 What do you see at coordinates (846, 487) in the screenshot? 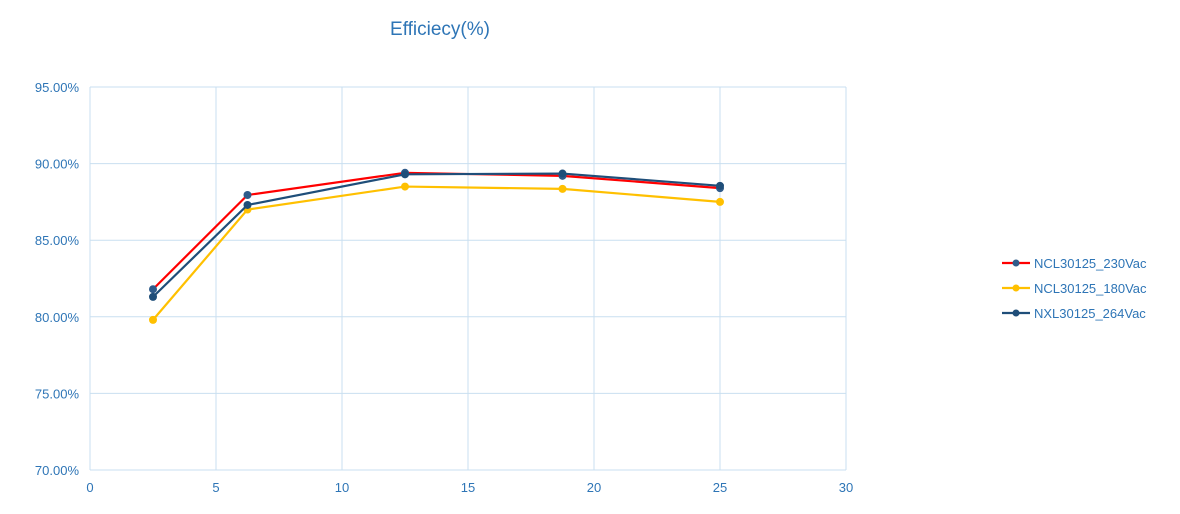
I see `x-tick-label: 30` at bounding box center [846, 487].